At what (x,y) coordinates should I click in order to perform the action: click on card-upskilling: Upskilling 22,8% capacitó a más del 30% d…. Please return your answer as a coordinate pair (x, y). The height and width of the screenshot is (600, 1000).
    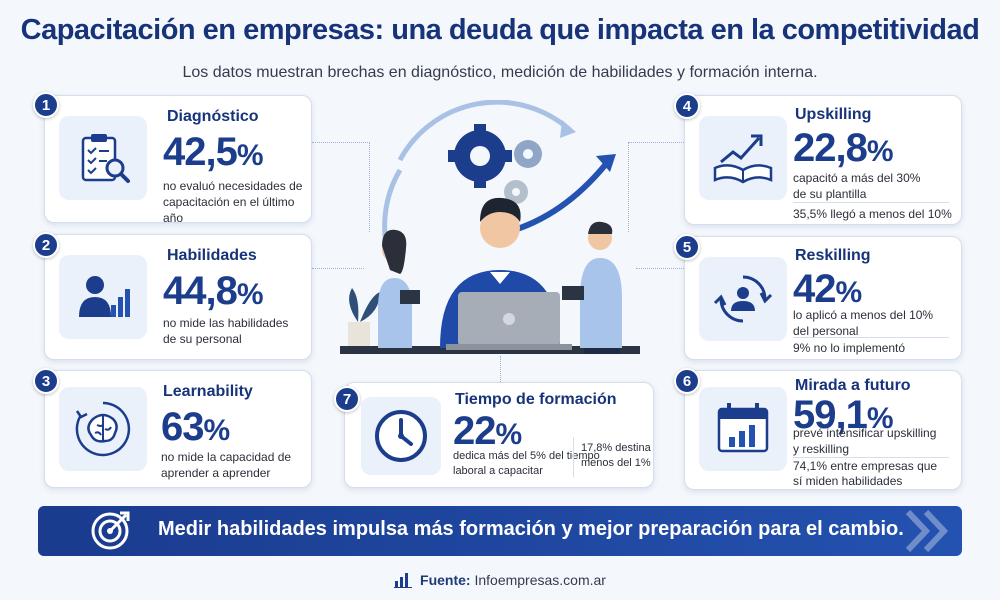
    Looking at the image, I should click on (823, 160).